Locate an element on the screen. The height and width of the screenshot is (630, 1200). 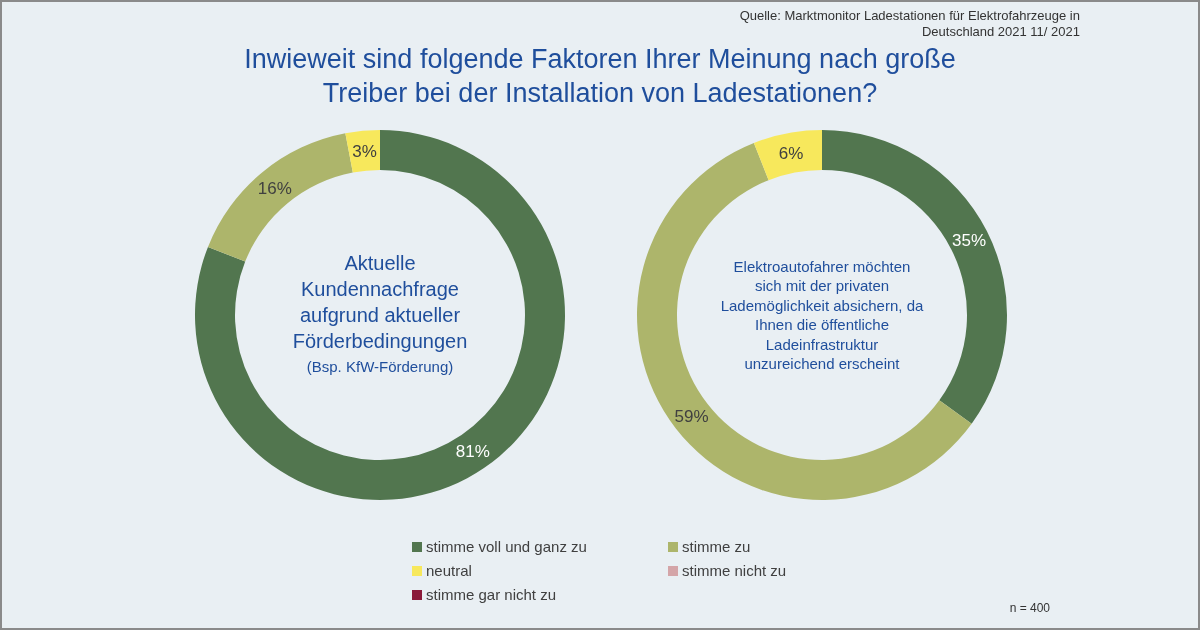
legend-label: stimme voll und ganz zu is located at coordinates (506, 546).